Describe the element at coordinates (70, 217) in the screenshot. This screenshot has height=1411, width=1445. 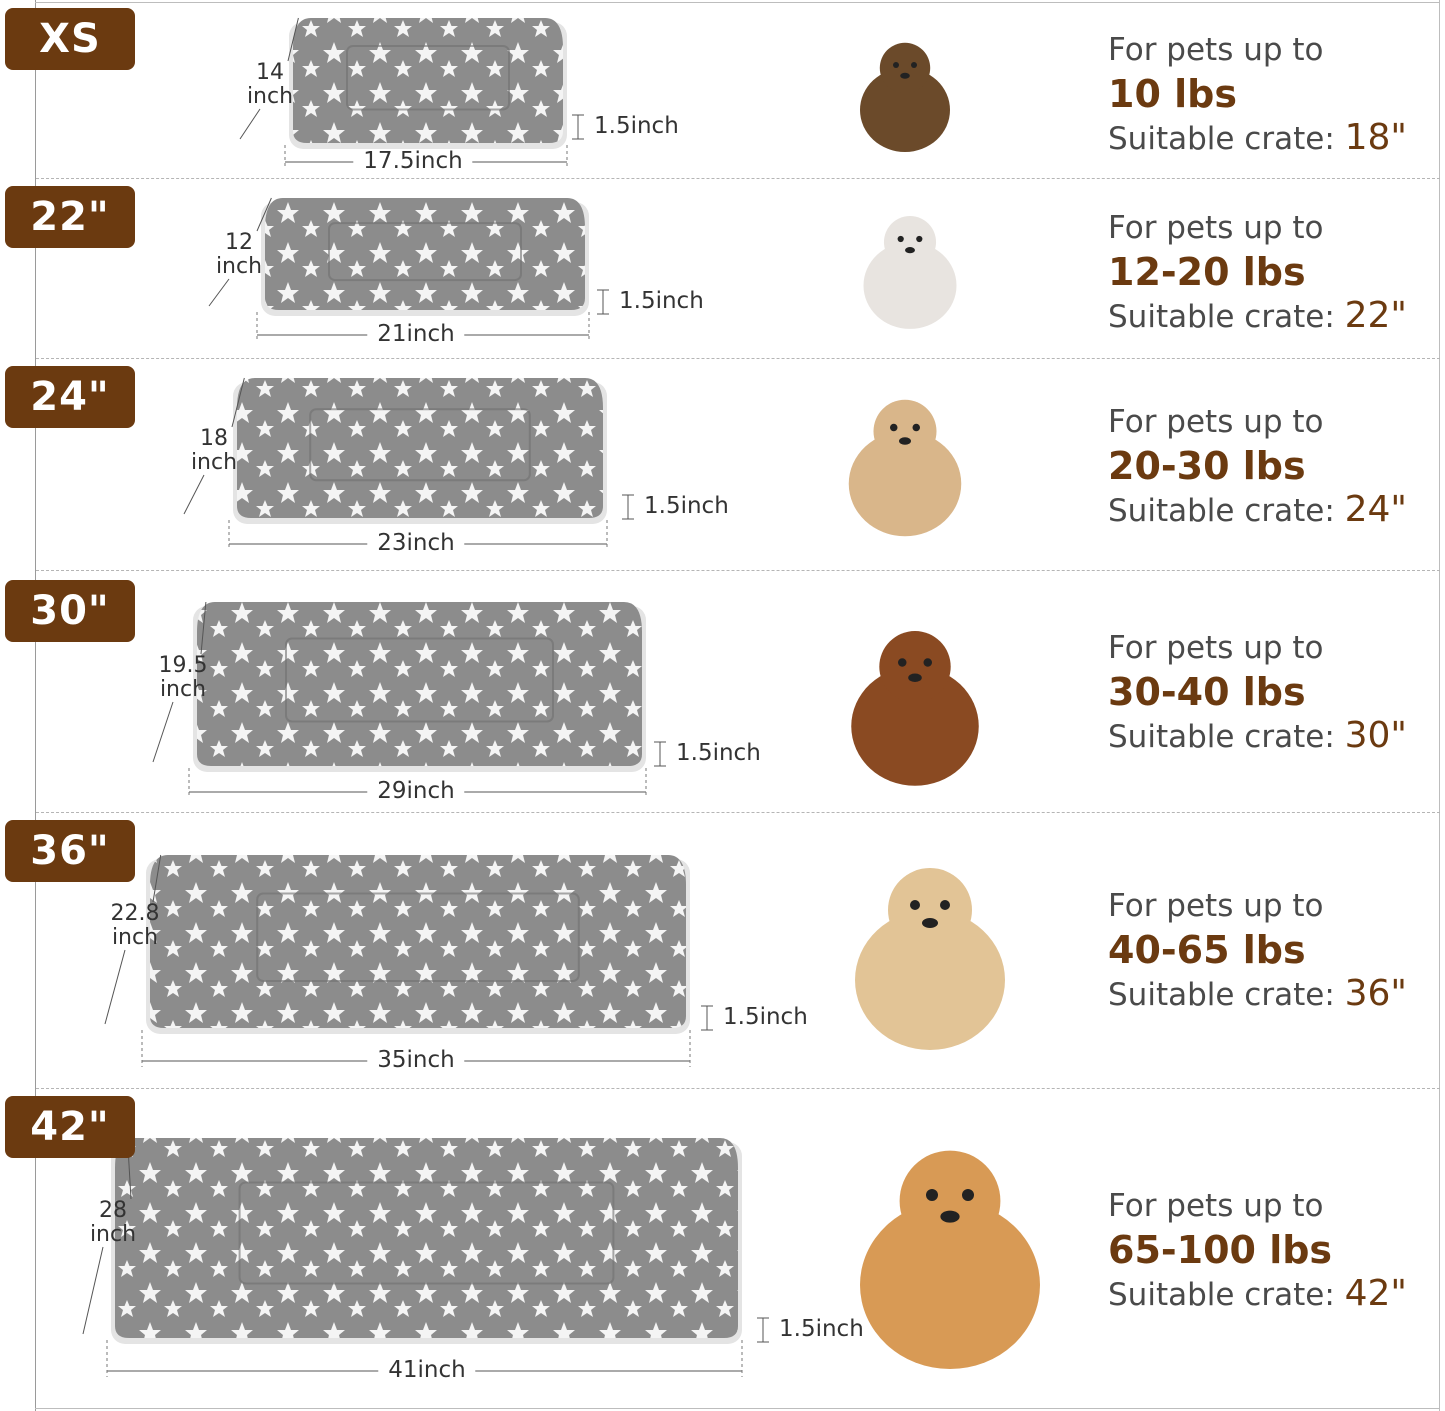
I see `size-badge: 22"` at that location.